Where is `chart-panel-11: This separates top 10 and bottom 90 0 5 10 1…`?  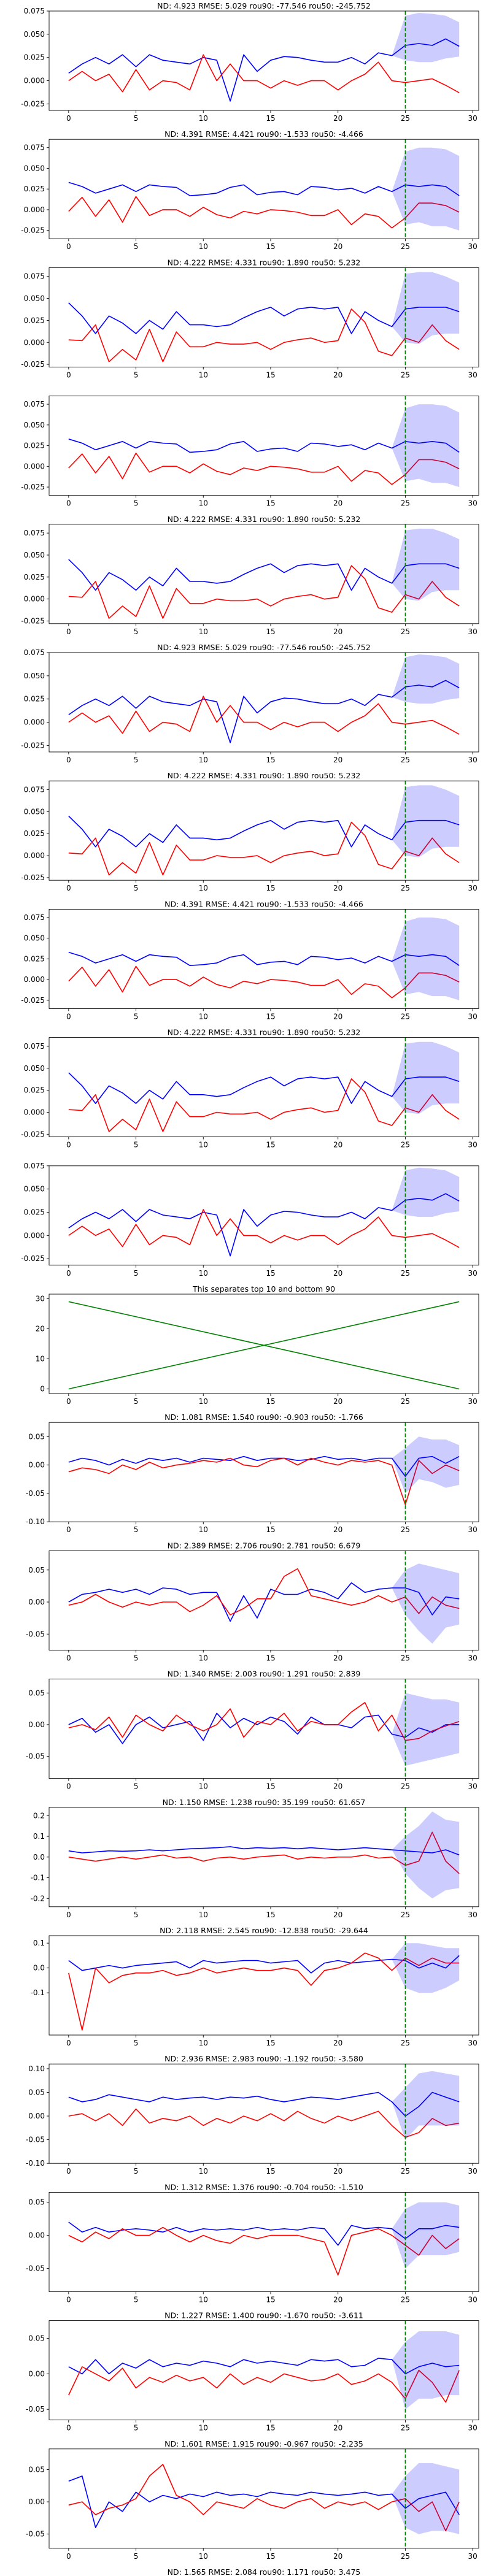 chart-panel-11: This separates top 10 and bottom 90 0 5 10 1… is located at coordinates (258, 1345).